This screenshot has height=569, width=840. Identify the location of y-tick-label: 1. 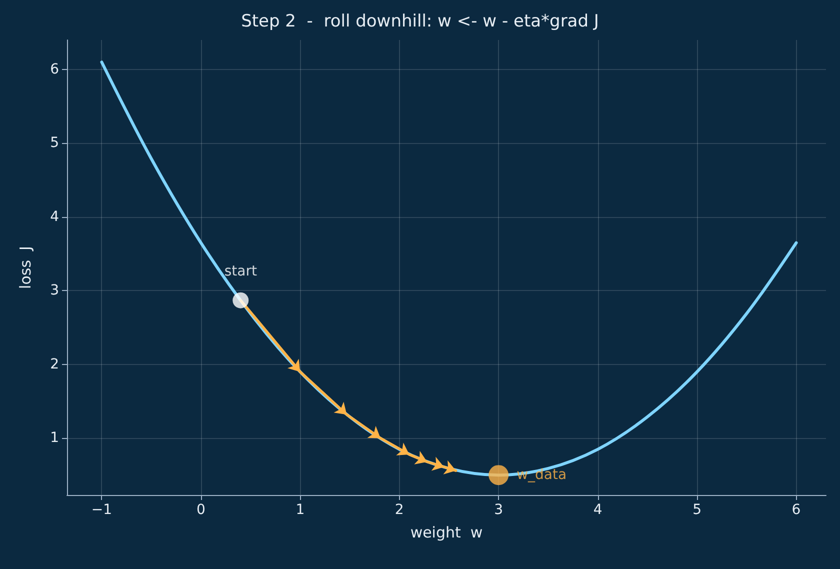
(54, 438).